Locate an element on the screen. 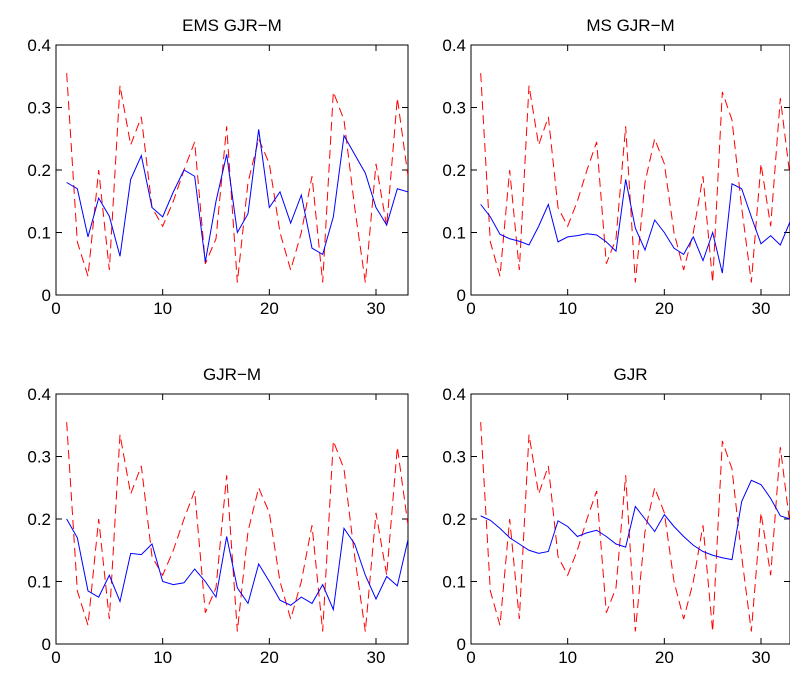  chart-title: GJR is located at coordinates (631, 374).